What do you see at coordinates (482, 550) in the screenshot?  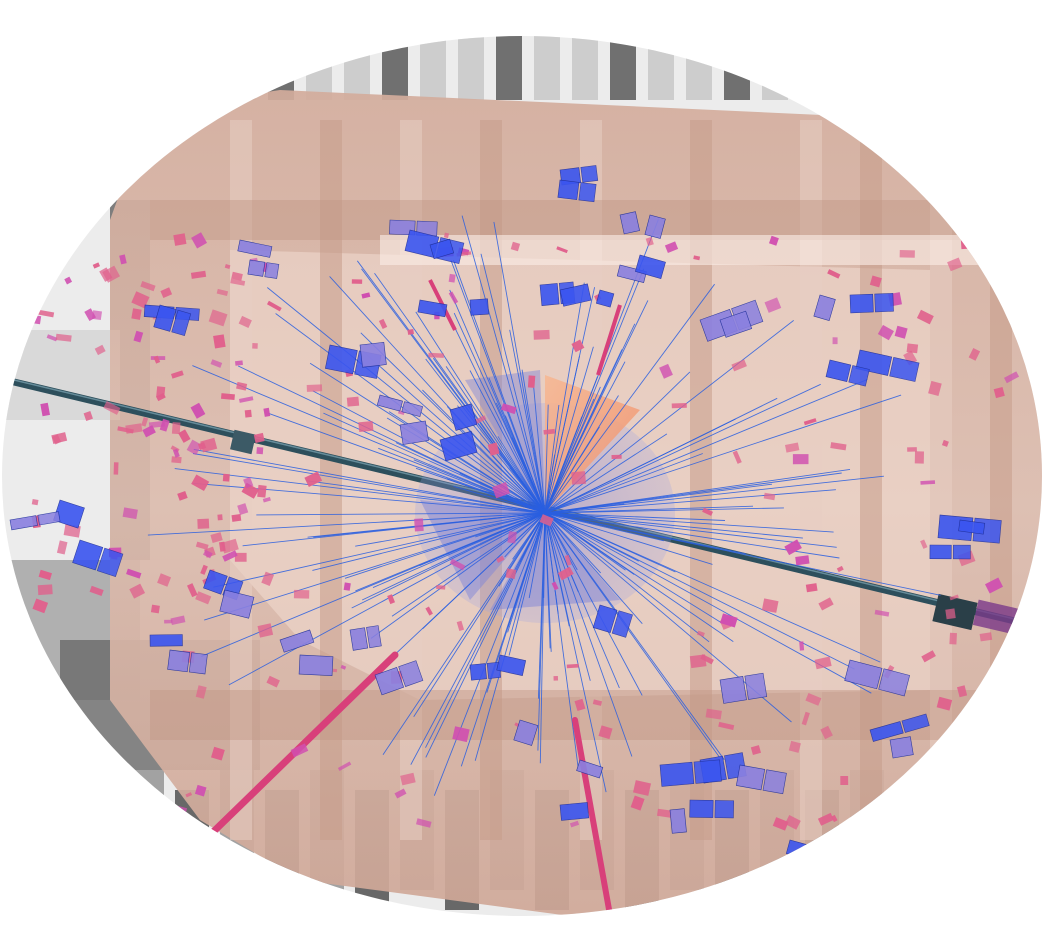 I see `jet-cone-left` at bounding box center [482, 550].